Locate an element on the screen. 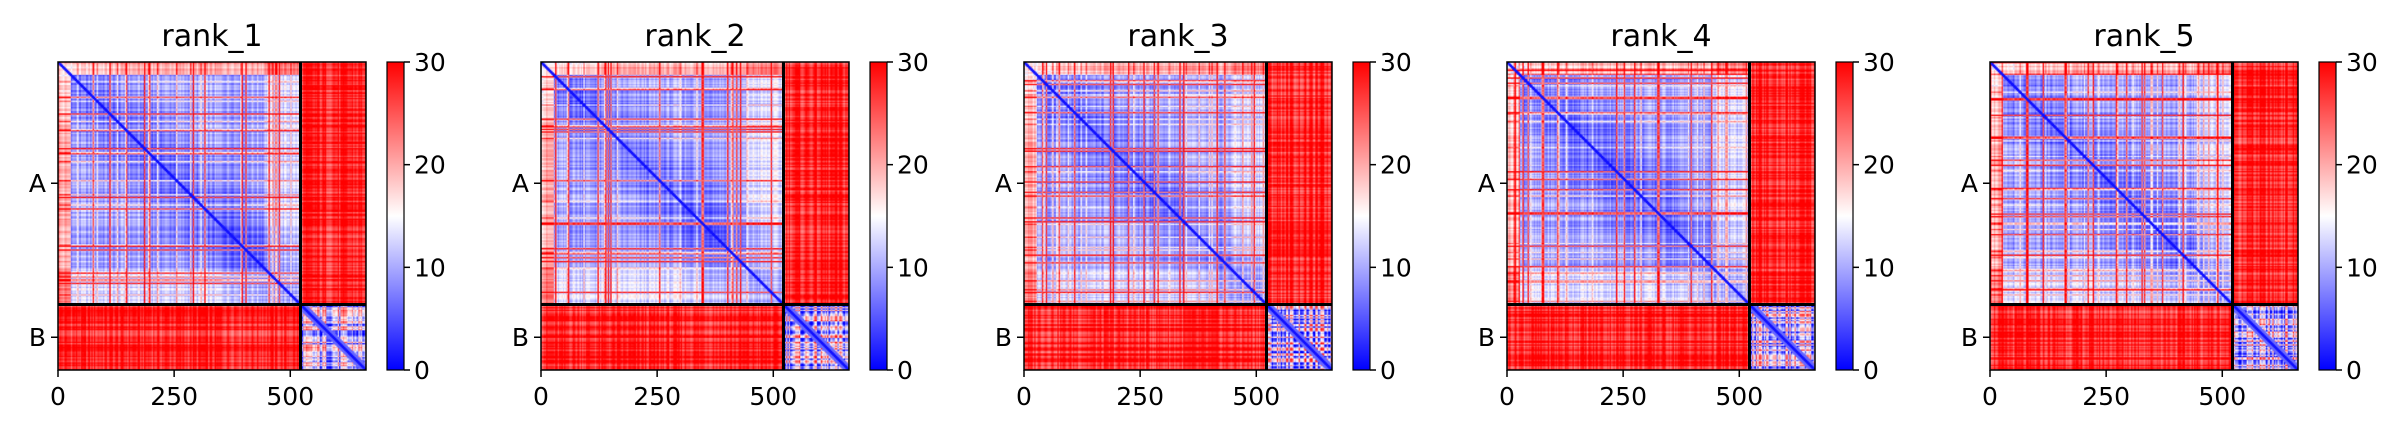 Image resolution: width=2400 pixels, height=438 pixels. panel-title: rank_5 is located at coordinates (2143, 36).